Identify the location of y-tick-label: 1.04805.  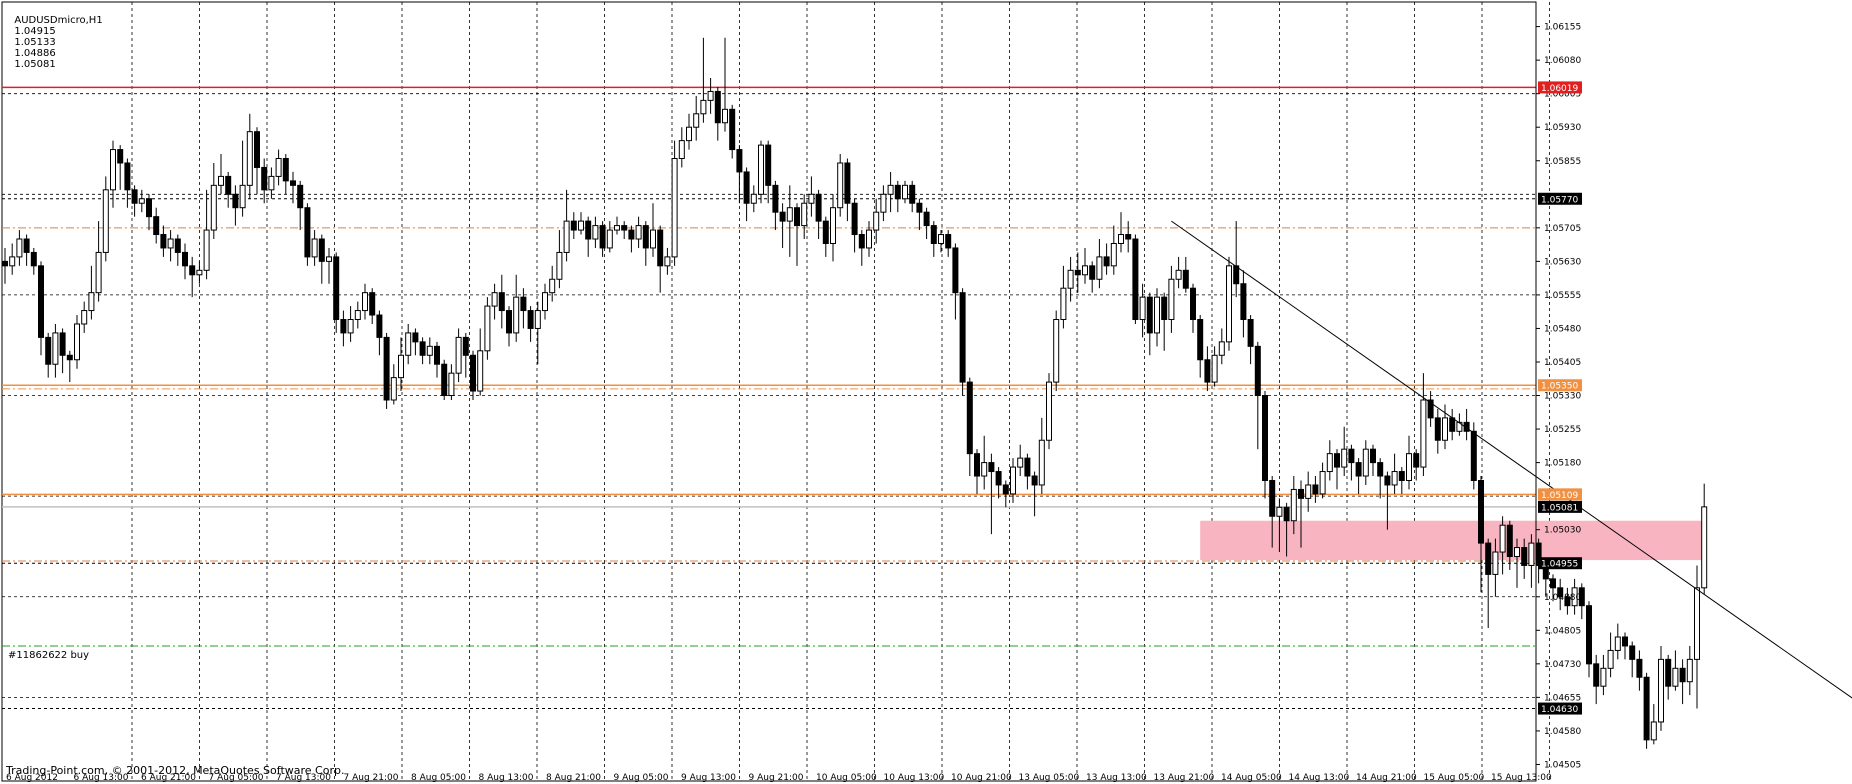
(1562, 631).